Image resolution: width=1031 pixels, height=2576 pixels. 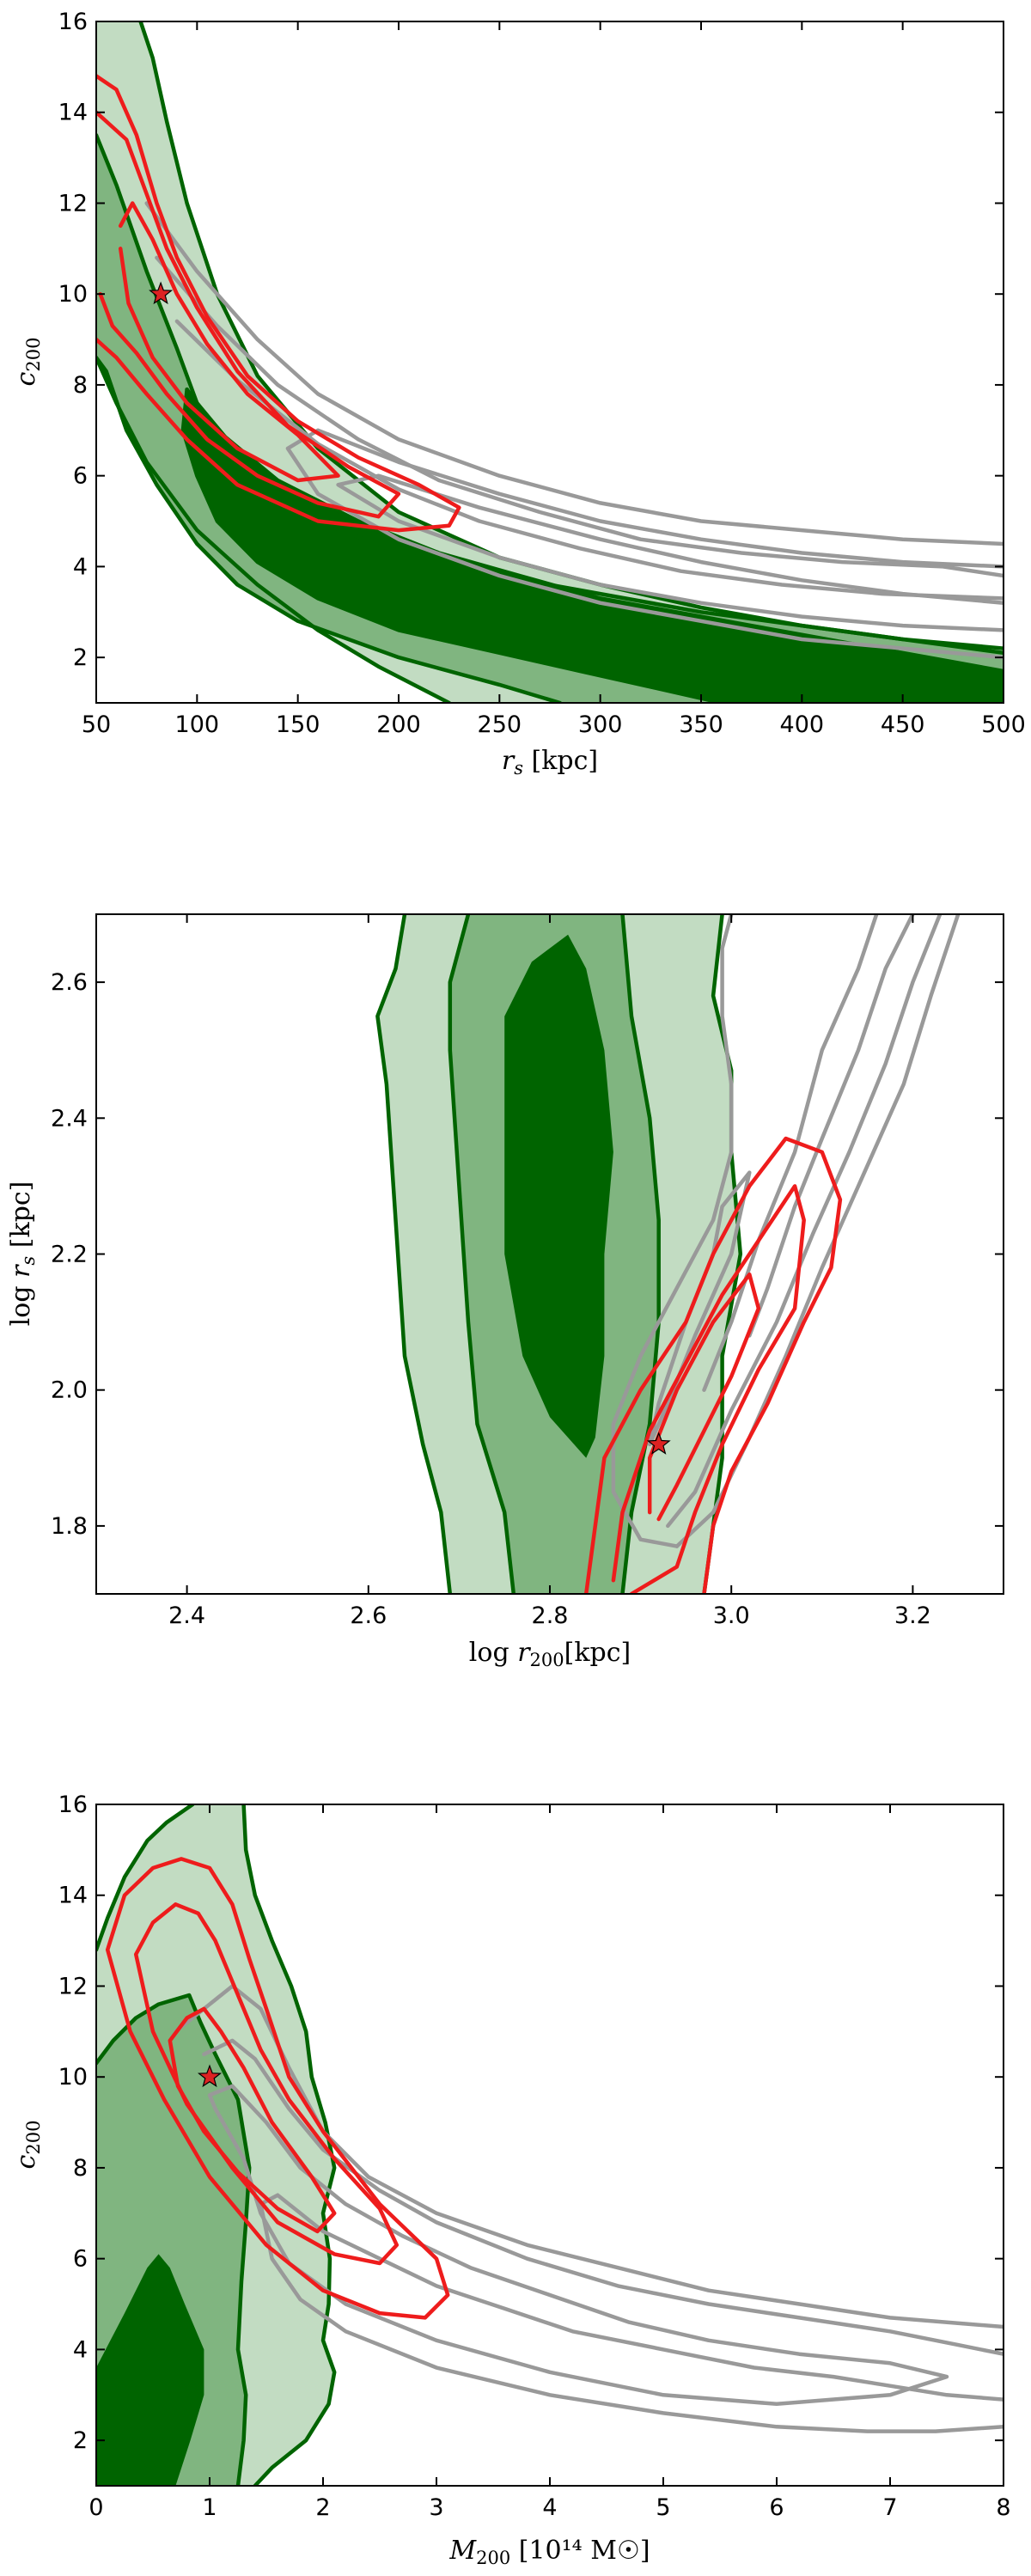 What do you see at coordinates (22, 1254) in the screenshot?
I see `y-axis-label: log rs [kpc]` at bounding box center [22, 1254].